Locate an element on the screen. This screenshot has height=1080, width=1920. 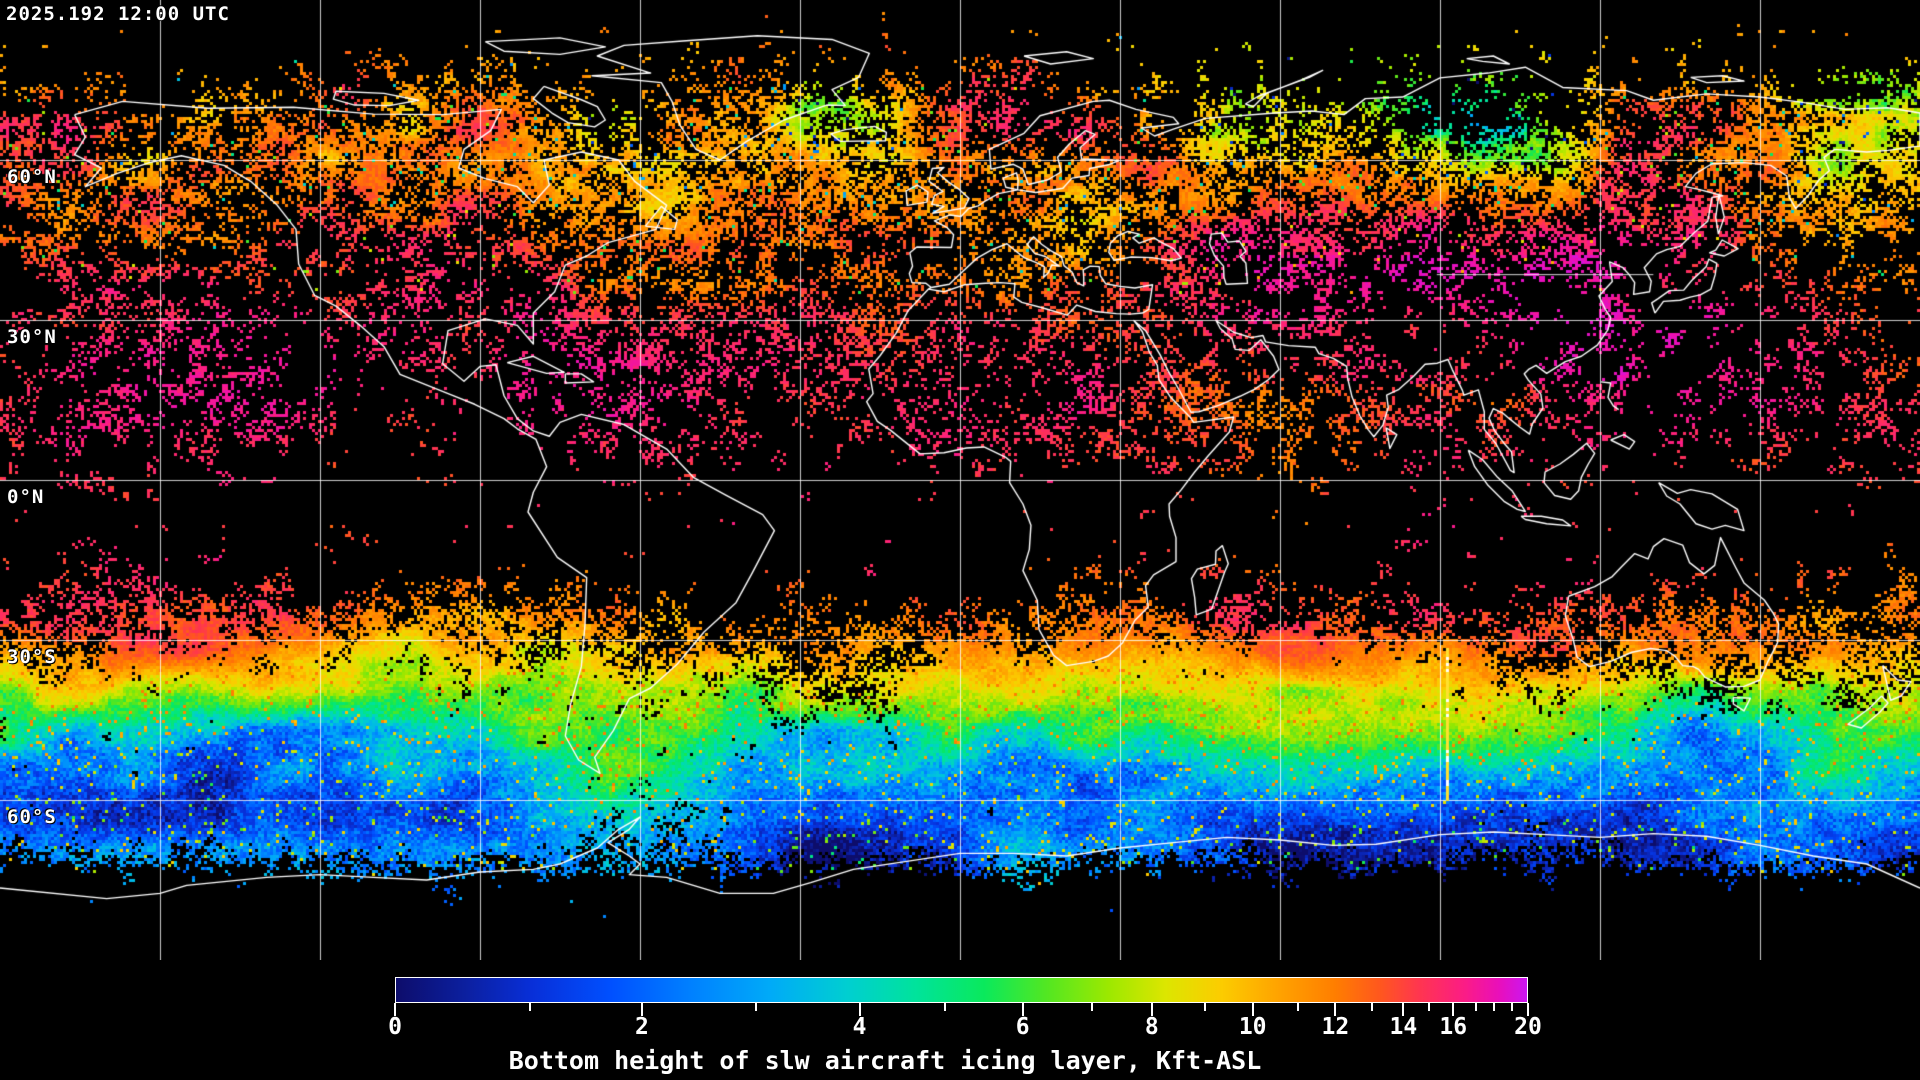
colorbar-tick-label: 10 is located at coordinates (1252, 1027).